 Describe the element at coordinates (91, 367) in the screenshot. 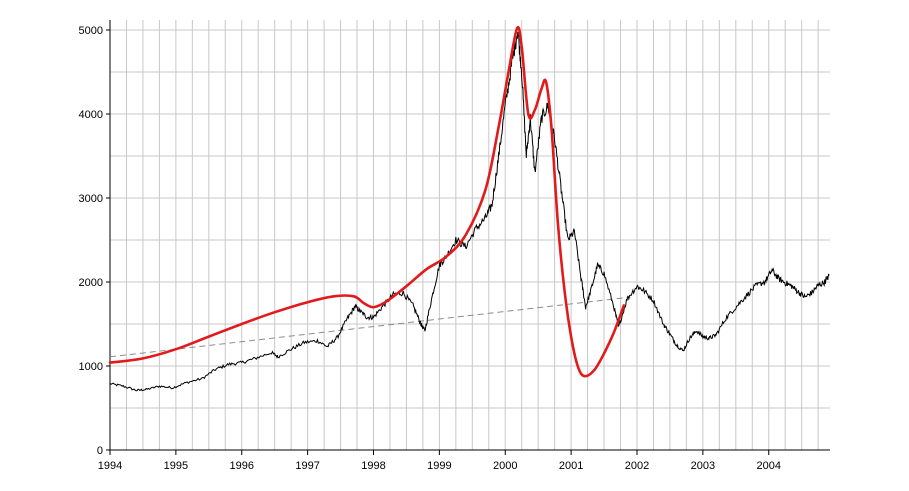

I see `y-tick-label: 1000` at that location.